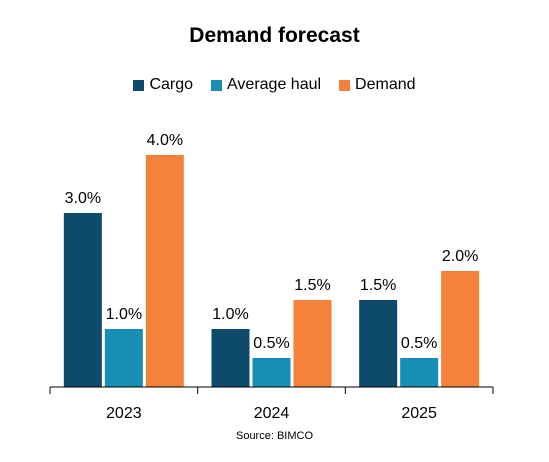  What do you see at coordinates (272, 413) in the screenshot?
I see `x-tick-label-2024: 2024` at bounding box center [272, 413].